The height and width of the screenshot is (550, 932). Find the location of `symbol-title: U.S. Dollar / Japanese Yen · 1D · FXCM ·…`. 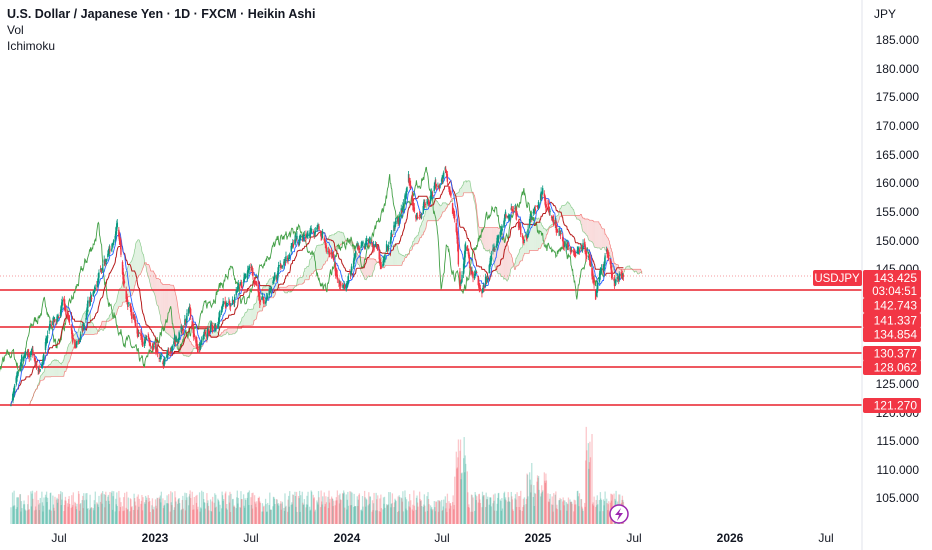

symbol-title: U.S. Dollar / Japanese Yen · 1D · FXCM ·… is located at coordinates (161, 14).